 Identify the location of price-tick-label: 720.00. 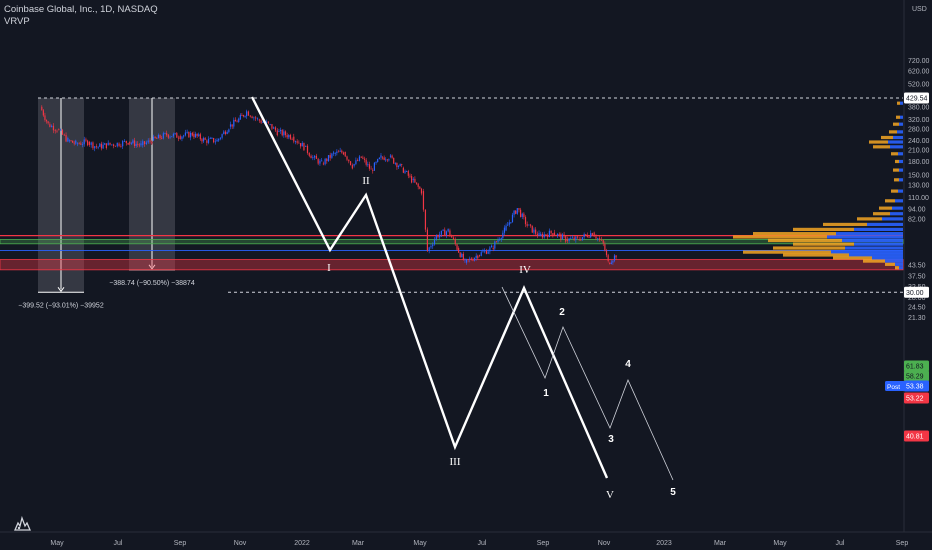
(919, 61).